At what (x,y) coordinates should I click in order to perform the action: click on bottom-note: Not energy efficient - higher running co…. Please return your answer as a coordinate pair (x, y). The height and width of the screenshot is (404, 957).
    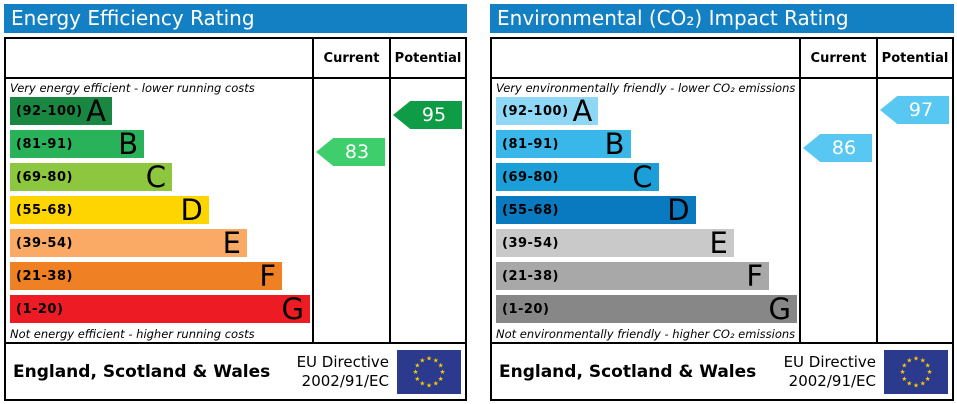
    Looking at the image, I should click on (132, 333).